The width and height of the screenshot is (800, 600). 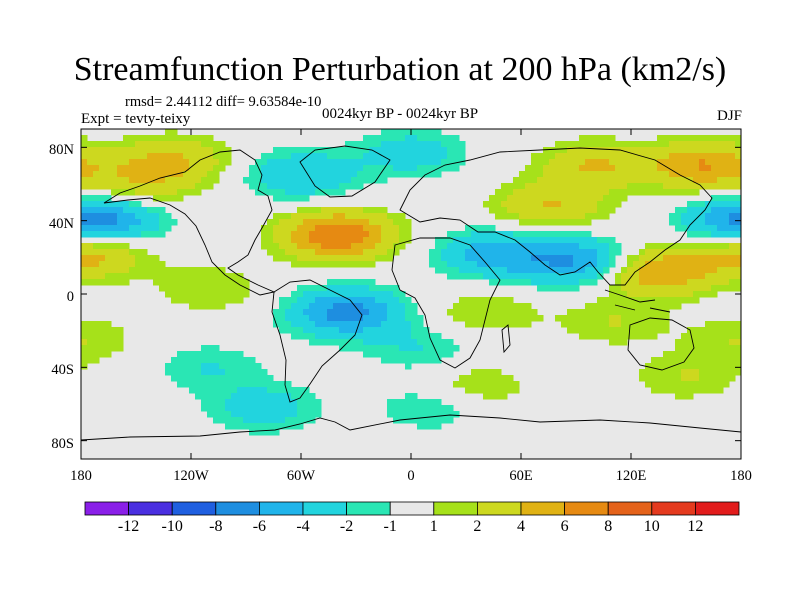 I want to click on colorbar-label: -8, so click(x=216, y=526).